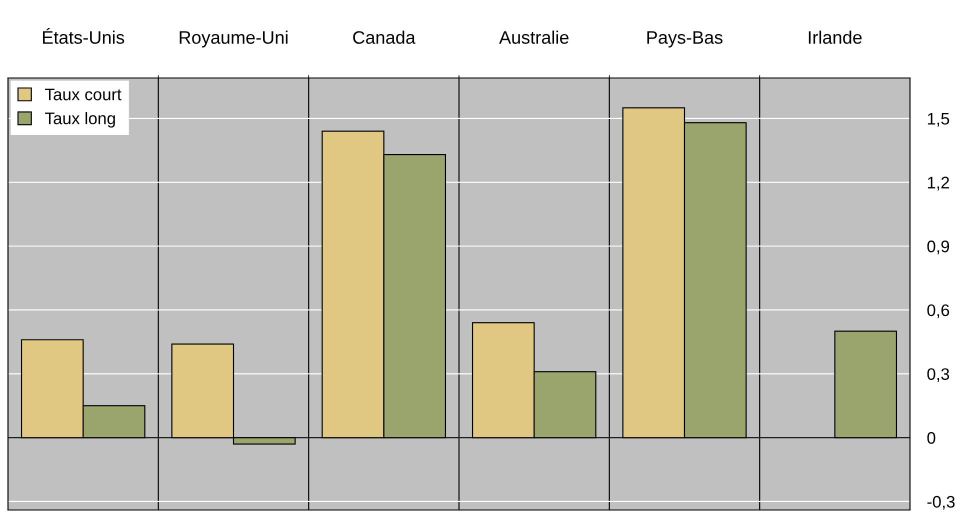 This screenshot has height=512, width=965. I want to click on x-tick-label: Royaume-Uni, so click(234, 39).